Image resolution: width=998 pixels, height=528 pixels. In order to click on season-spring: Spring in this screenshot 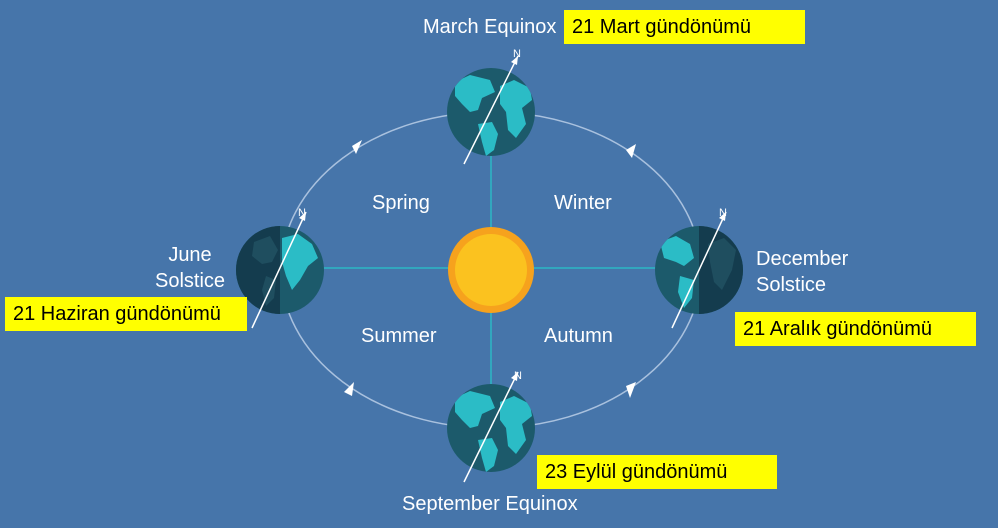, I will do `click(401, 203)`.